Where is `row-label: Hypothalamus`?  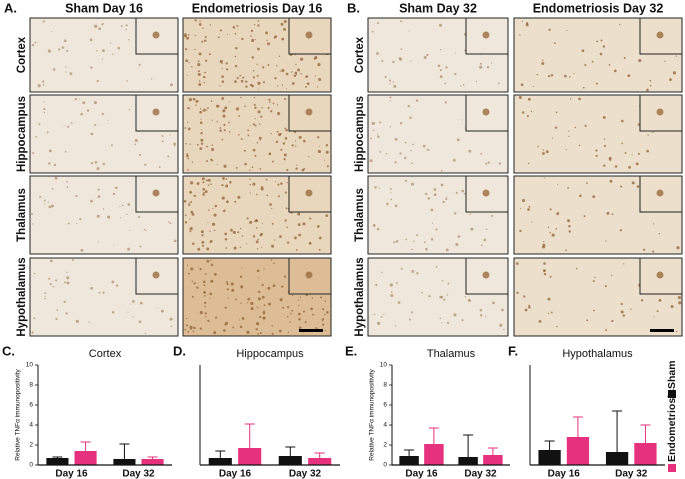 row-label: Hypothalamus is located at coordinates (360, 296).